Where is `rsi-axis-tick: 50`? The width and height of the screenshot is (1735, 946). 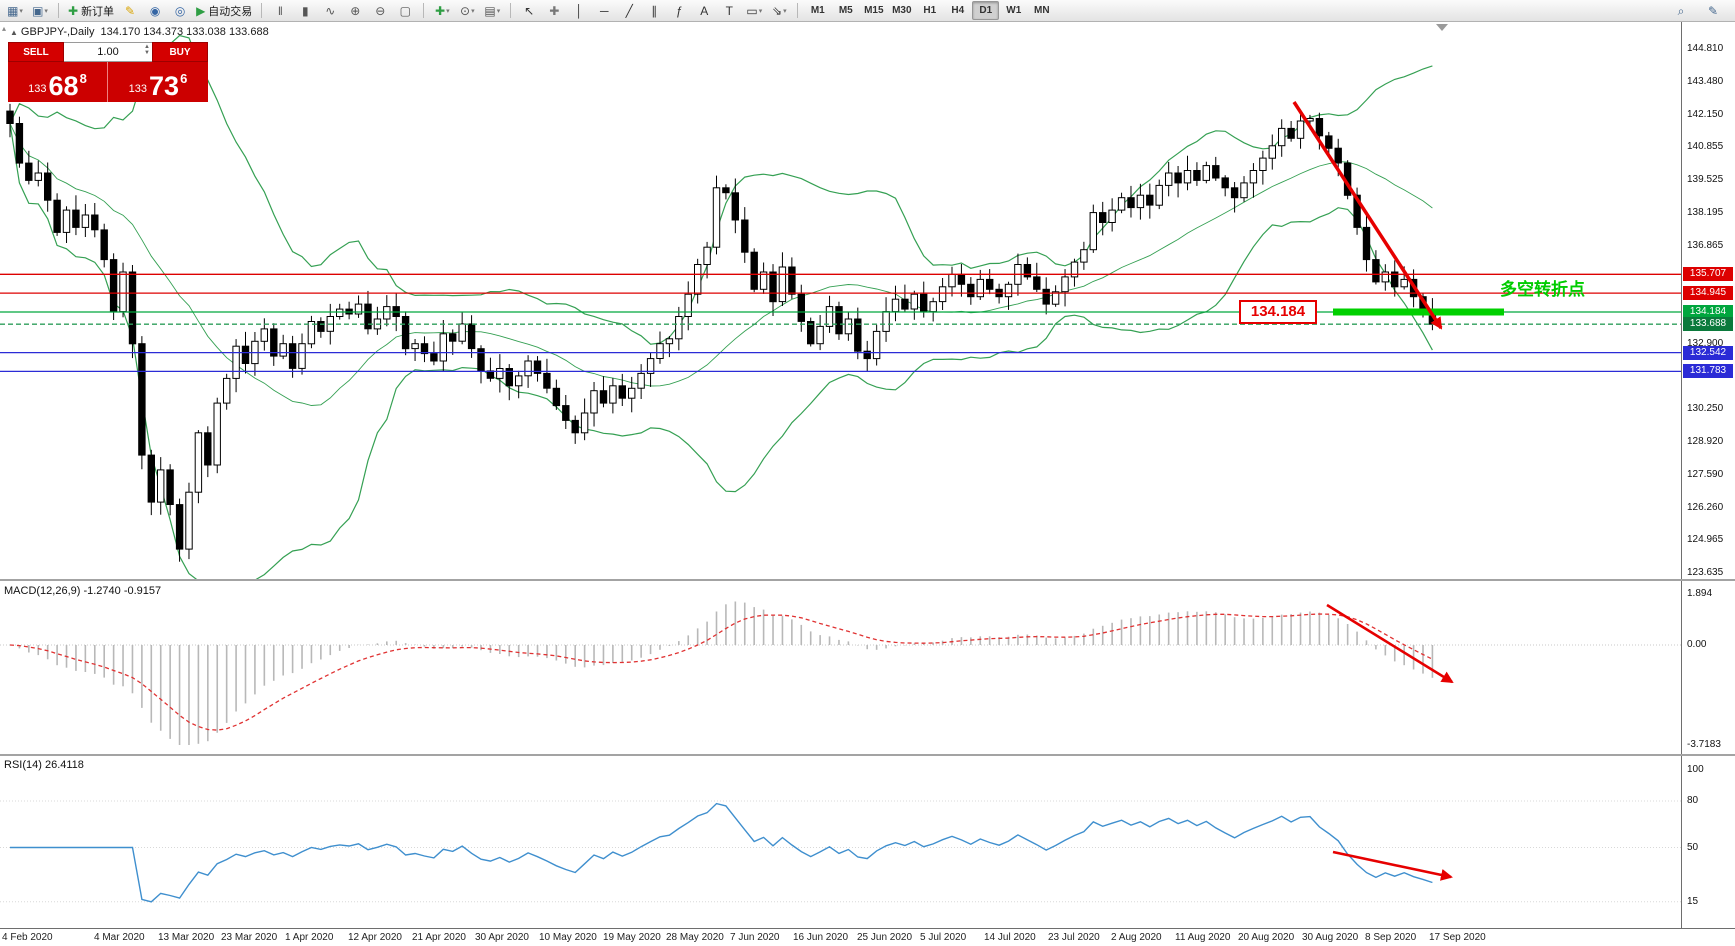 rsi-axis-tick: 50 is located at coordinates (1693, 847).